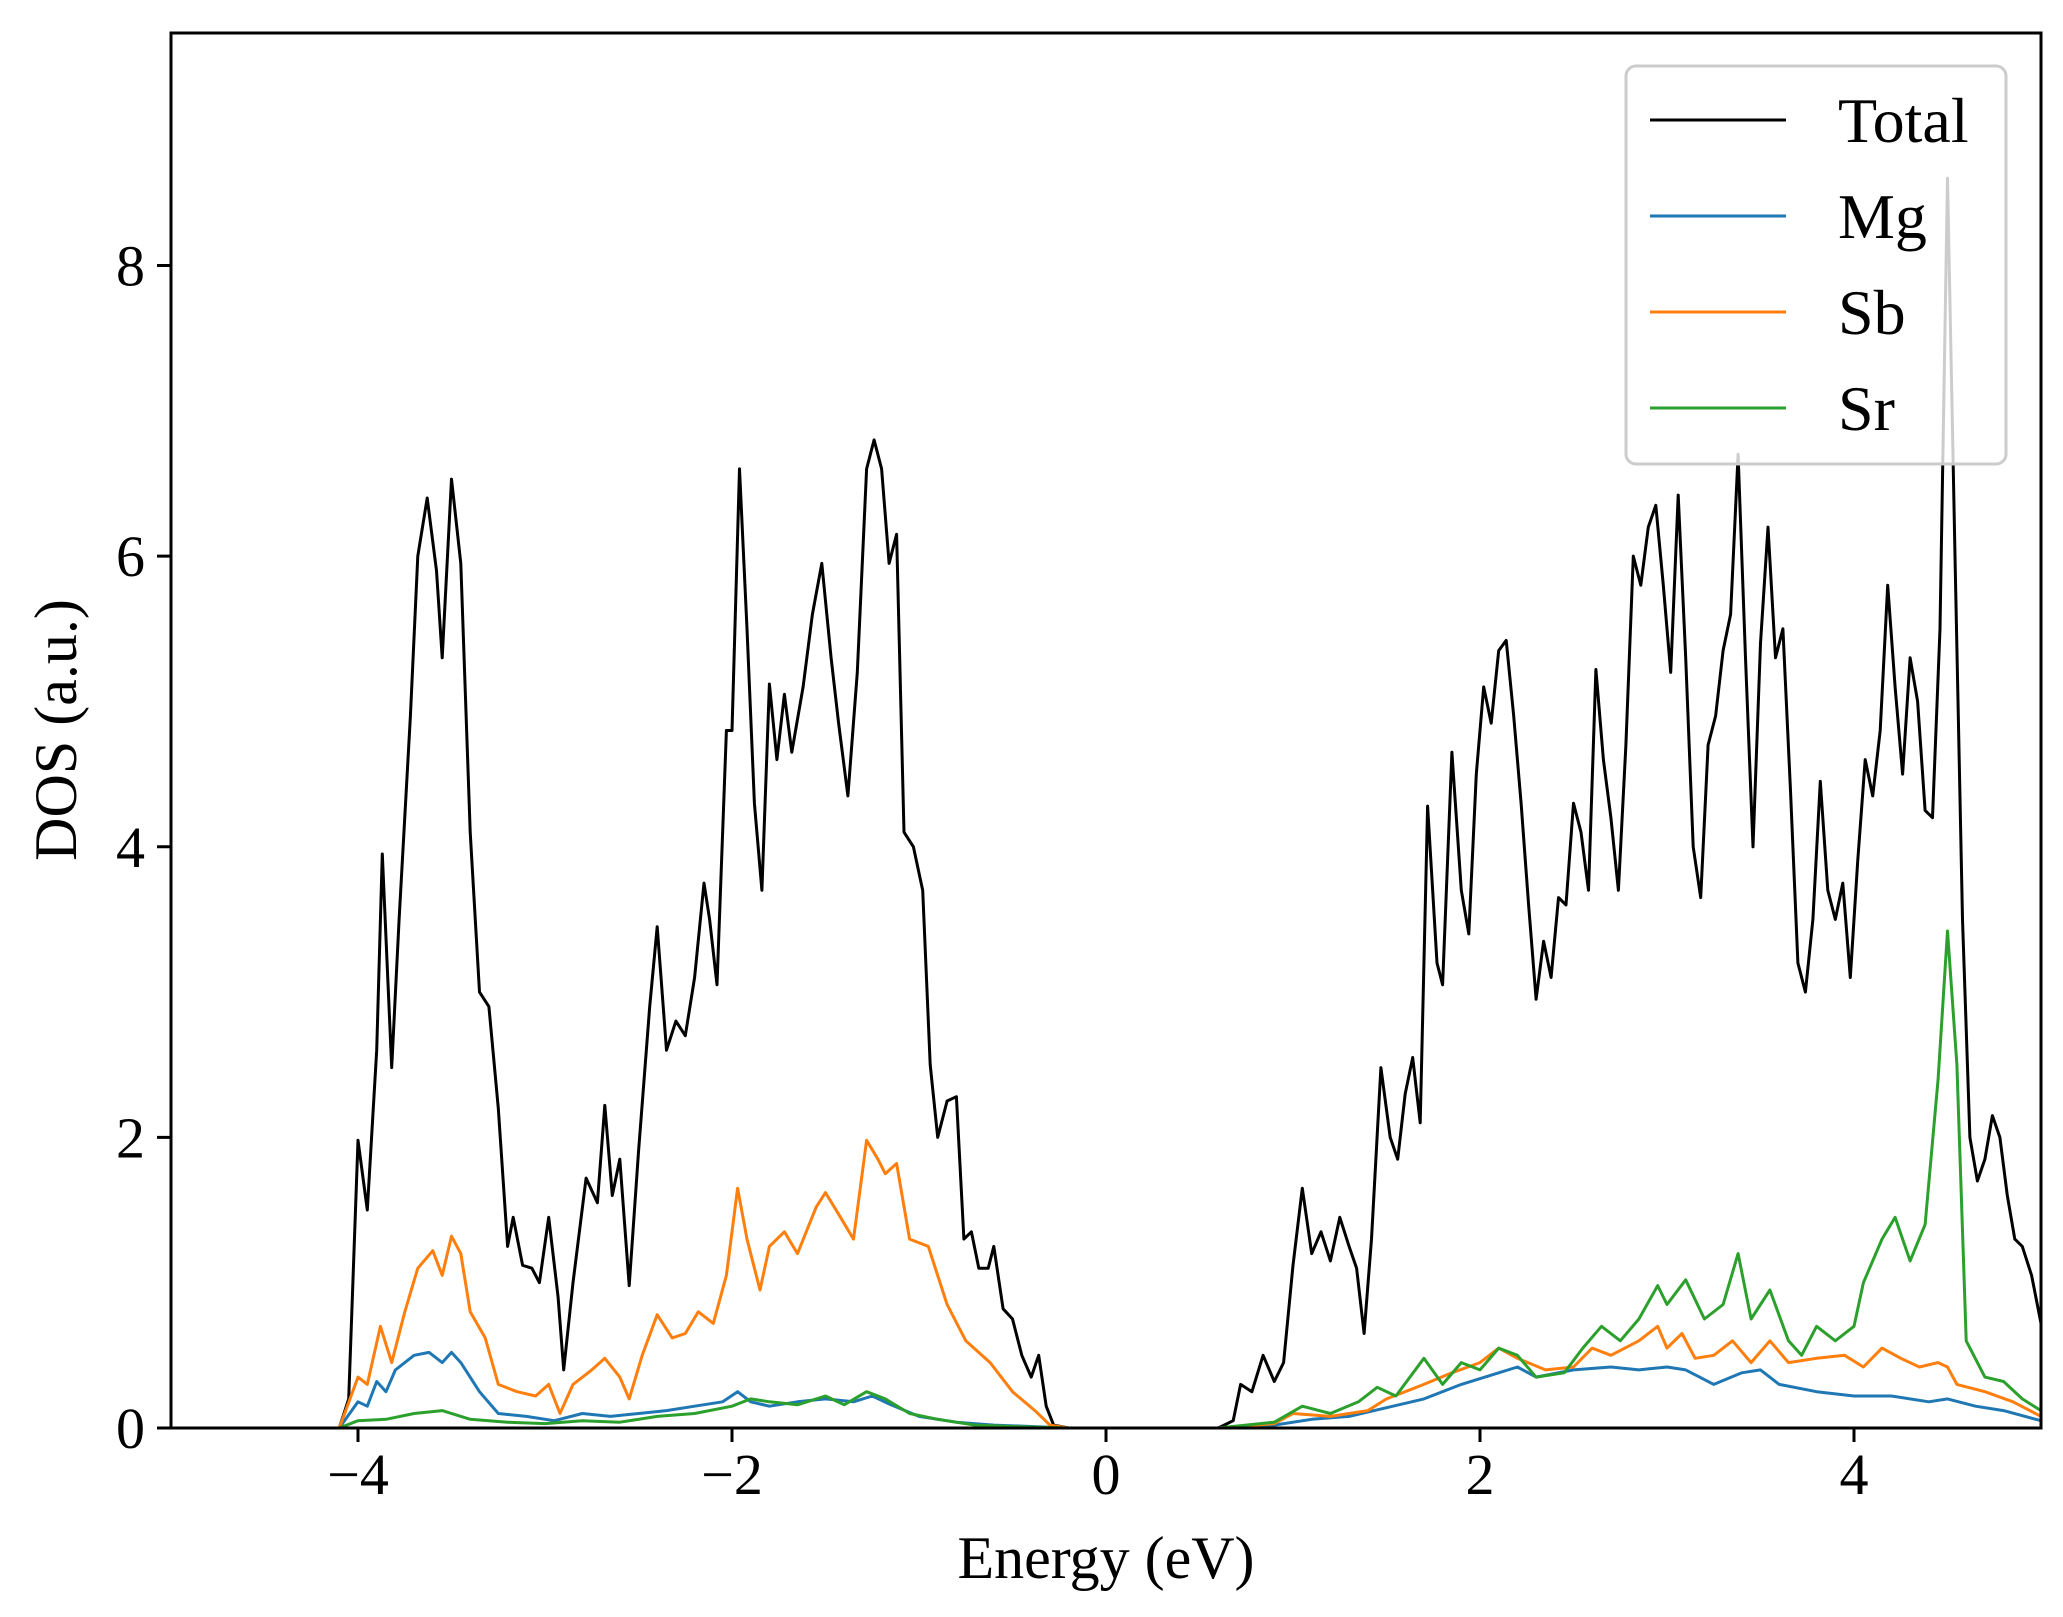 The height and width of the screenshot is (1617, 2063). What do you see at coordinates (130, 847) in the screenshot?
I see `y-tick-label: 4` at bounding box center [130, 847].